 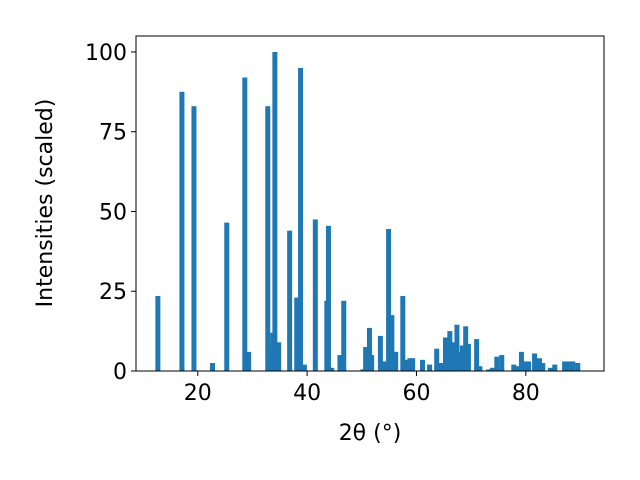 I want to click on x-tick-label: 80, so click(x=526, y=393).